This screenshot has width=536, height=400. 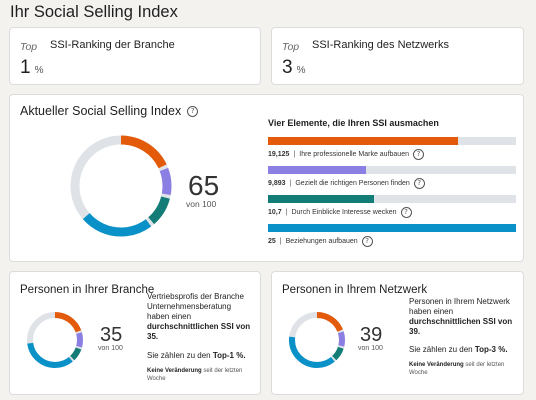 I want to click on ssi-score: 65, so click(x=204, y=185).